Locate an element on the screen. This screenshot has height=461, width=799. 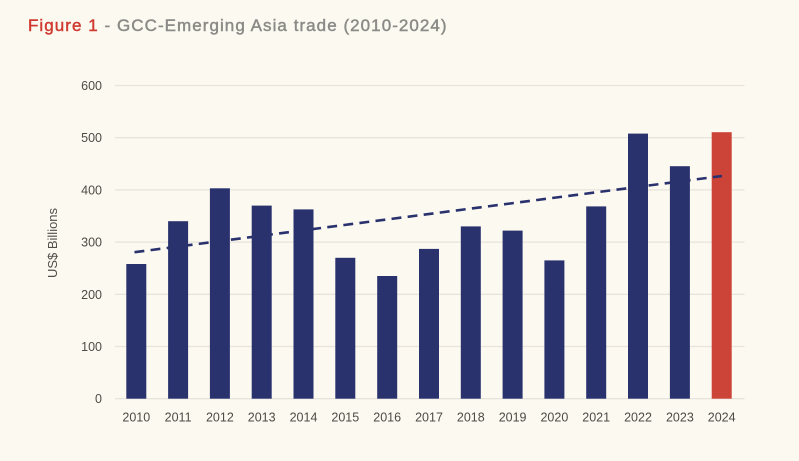
svg-text: 2021 is located at coordinates (596, 418).